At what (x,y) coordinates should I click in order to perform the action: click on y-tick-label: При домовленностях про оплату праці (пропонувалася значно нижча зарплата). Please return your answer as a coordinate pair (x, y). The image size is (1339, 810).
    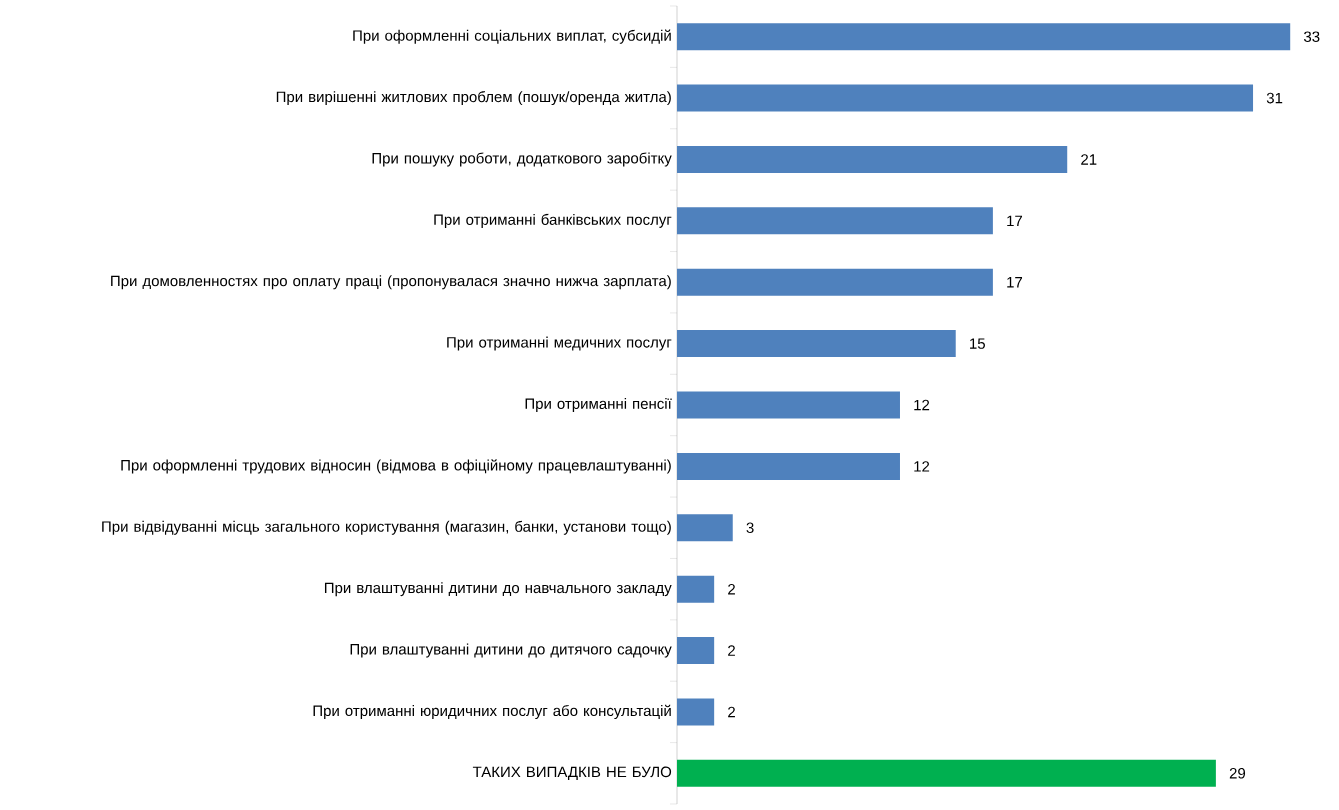
    Looking at the image, I should click on (391, 282).